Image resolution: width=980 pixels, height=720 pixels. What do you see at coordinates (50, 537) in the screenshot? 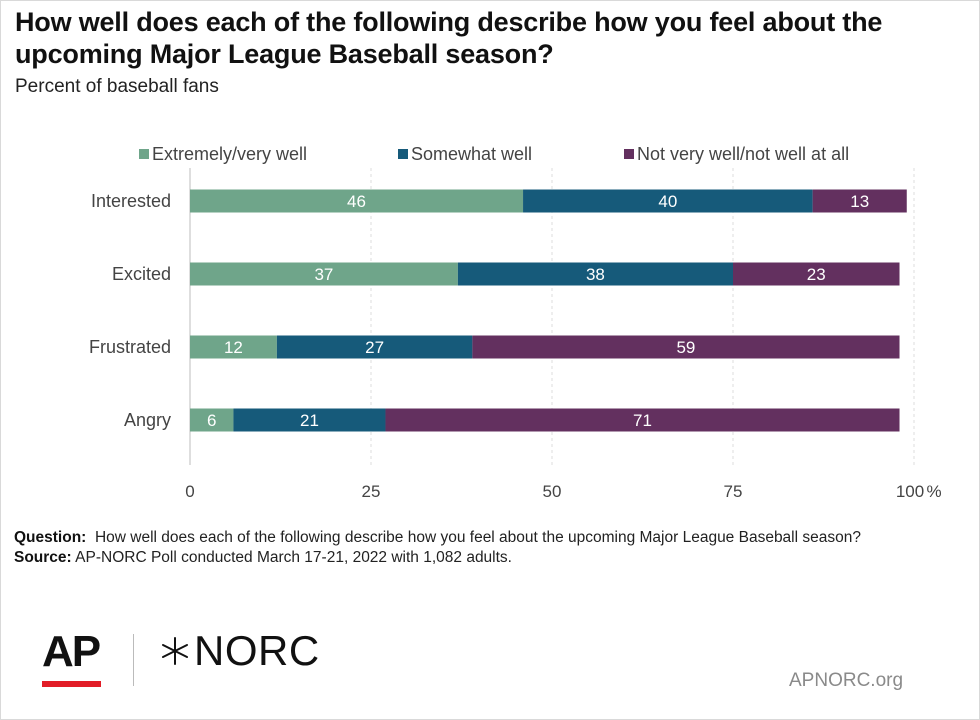
I see `question-label: Question:` at bounding box center [50, 537].